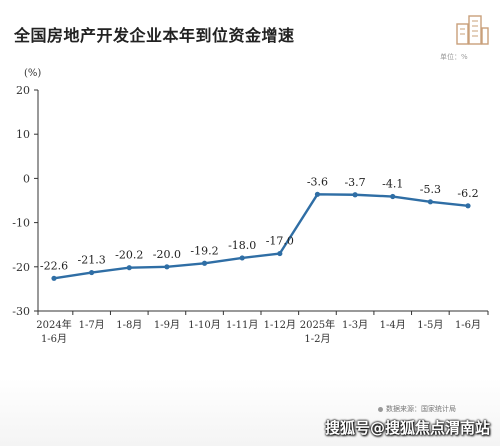 Image resolution: width=500 pixels, height=446 pixels. What do you see at coordinates (154, 35) in the screenshot?
I see `chart-title: 全国房地产开发企业本年到位资金增速` at bounding box center [154, 35].